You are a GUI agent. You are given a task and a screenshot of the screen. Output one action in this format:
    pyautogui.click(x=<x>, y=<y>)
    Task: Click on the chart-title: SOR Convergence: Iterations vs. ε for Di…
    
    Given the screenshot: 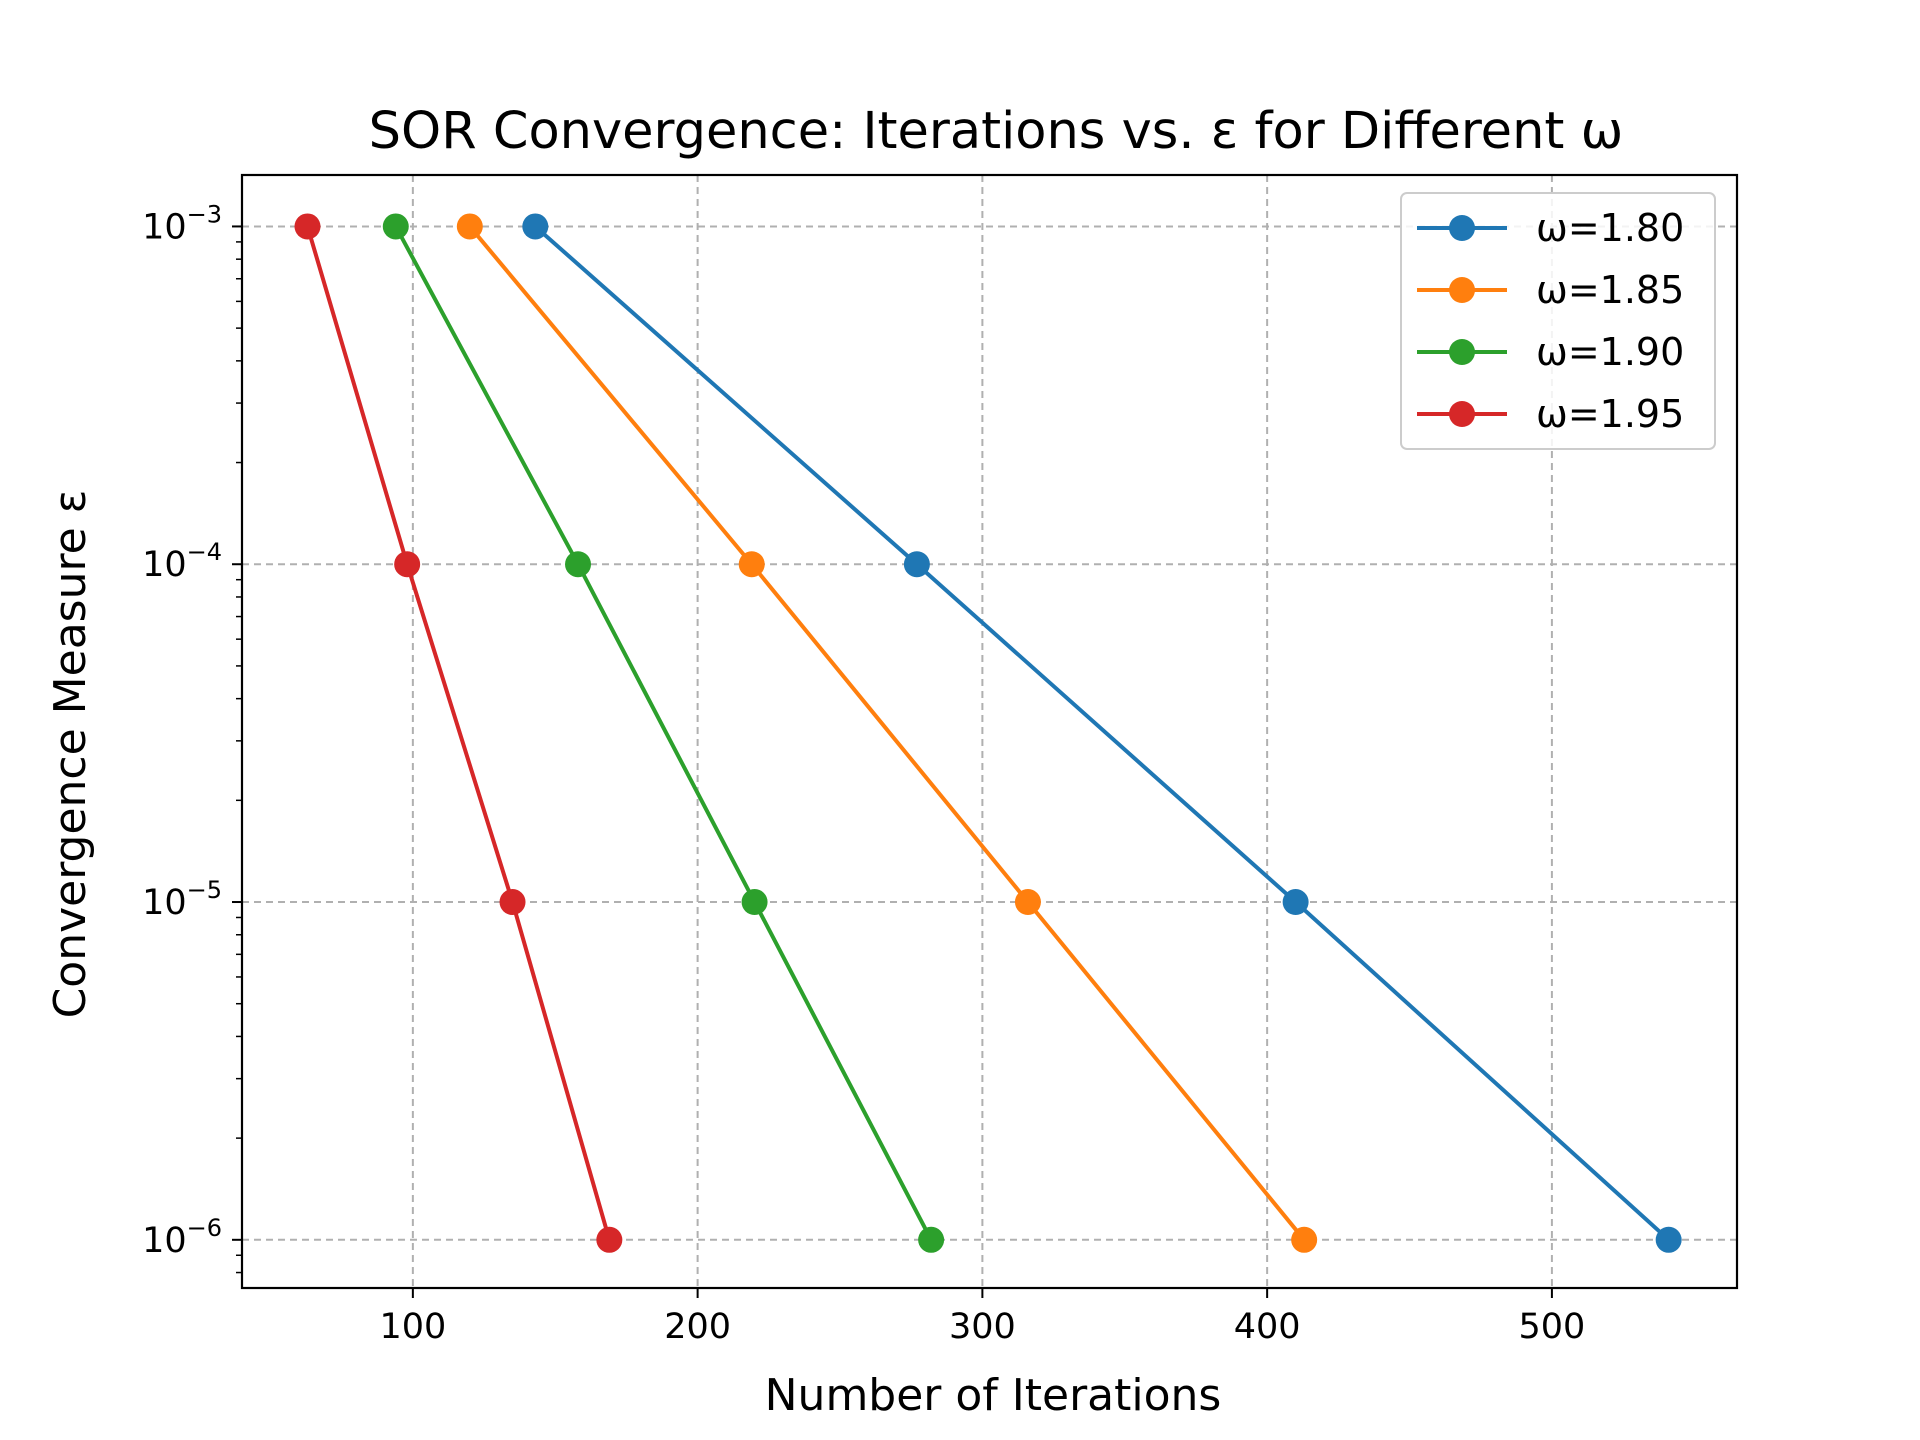 What is the action you would take?
    pyautogui.click(x=996, y=131)
    